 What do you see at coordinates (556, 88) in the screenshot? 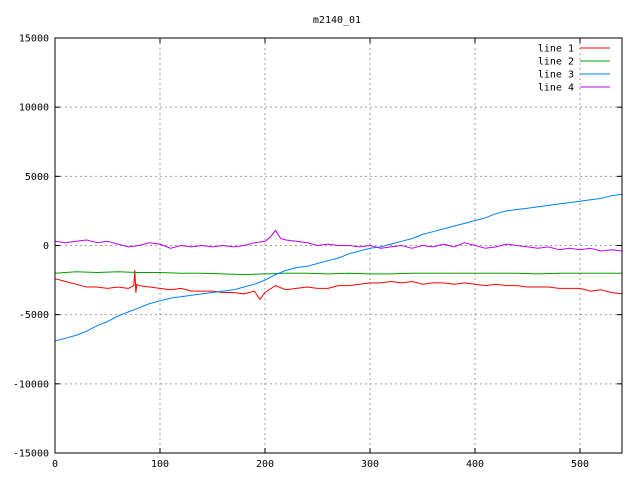
I see `legend-label-4: line 4` at bounding box center [556, 88].